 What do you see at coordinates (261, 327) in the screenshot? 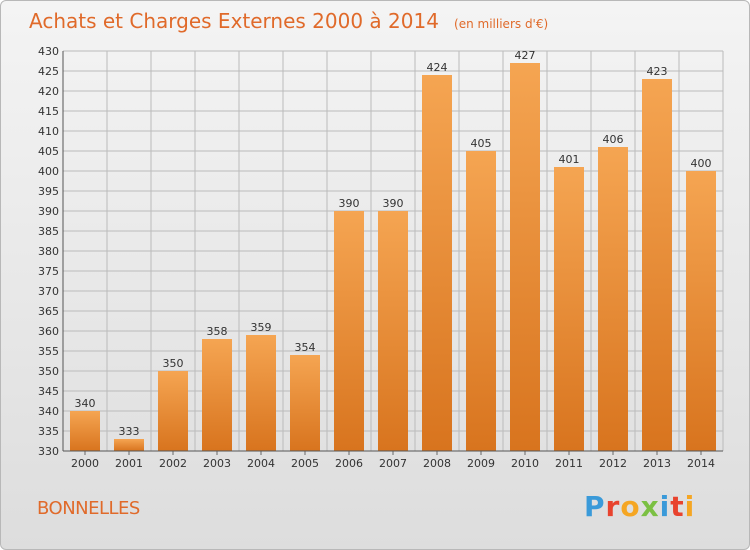
I see `data-label: 359` at bounding box center [261, 327].